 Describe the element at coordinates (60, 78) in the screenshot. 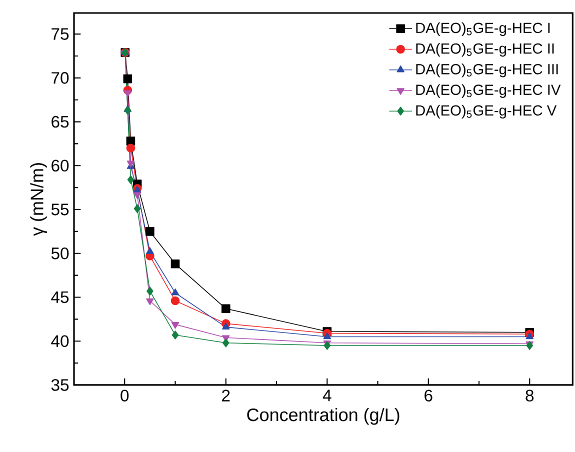

I see `y-tick-label: 70` at that location.